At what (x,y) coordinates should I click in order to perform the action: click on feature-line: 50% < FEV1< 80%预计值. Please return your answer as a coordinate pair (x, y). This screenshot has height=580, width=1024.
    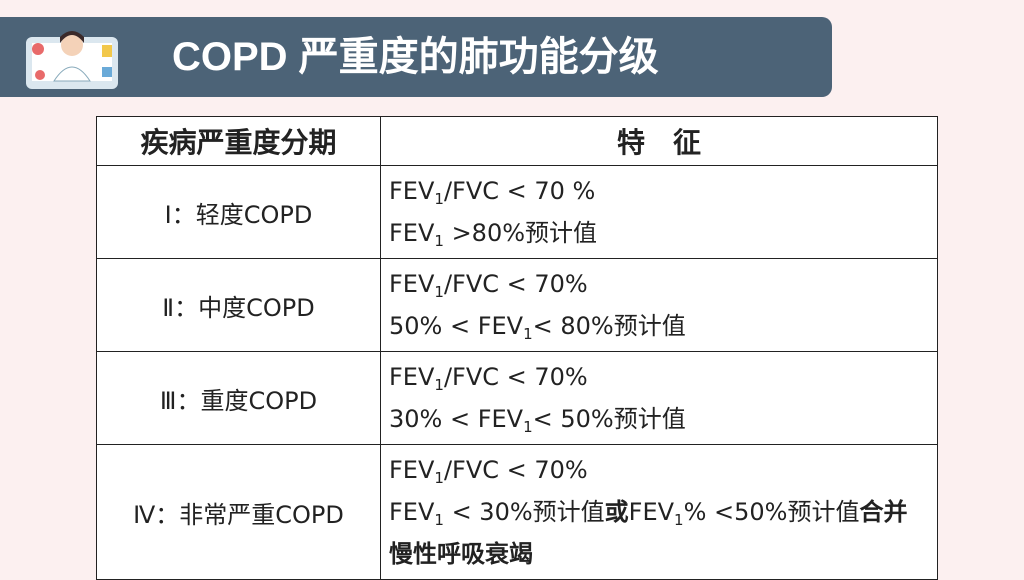
    Looking at the image, I should click on (659, 326).